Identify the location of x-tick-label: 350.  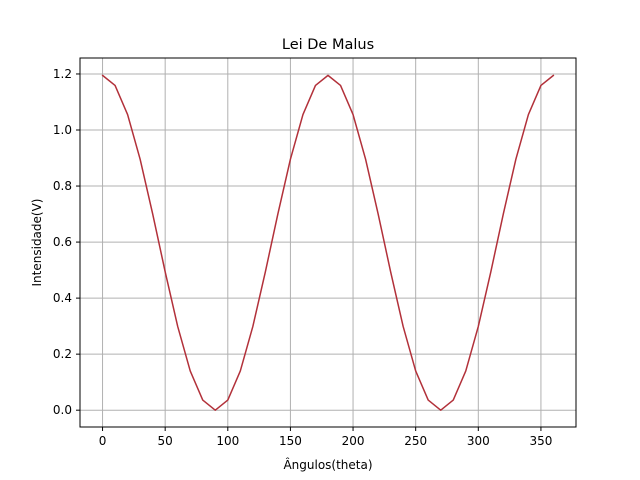
(540, 441).